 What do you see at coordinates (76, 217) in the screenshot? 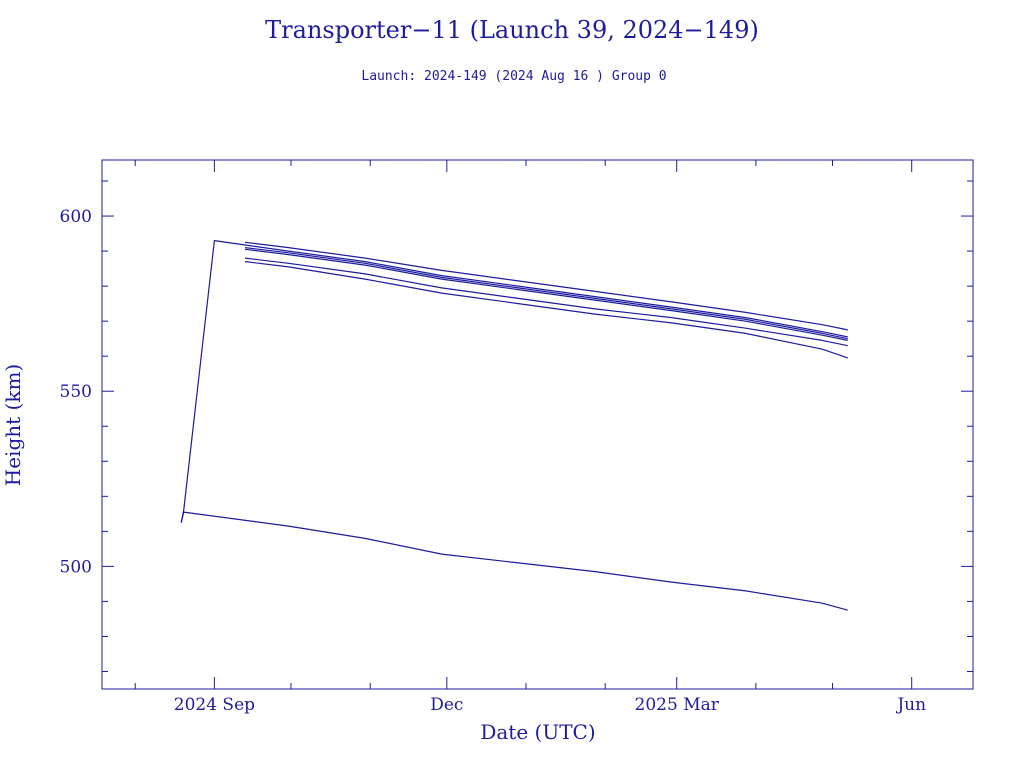
I see `y-tick-label: 600` at bounding box center [76, 217].